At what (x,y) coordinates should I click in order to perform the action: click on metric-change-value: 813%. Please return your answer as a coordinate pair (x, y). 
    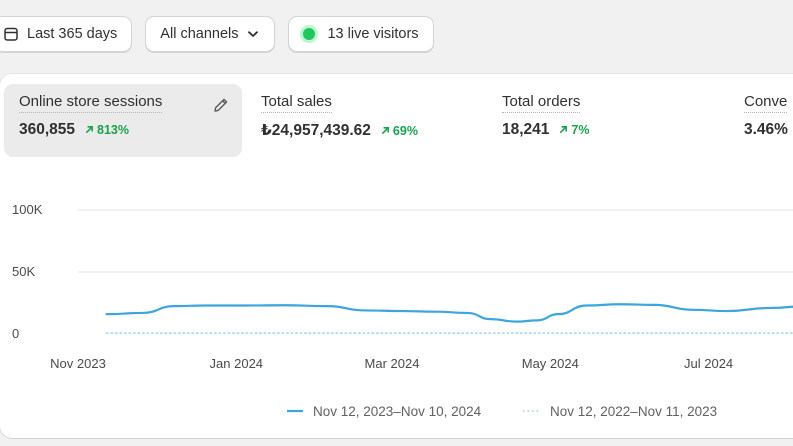
    Looking at the image, I should click on (113, 129).